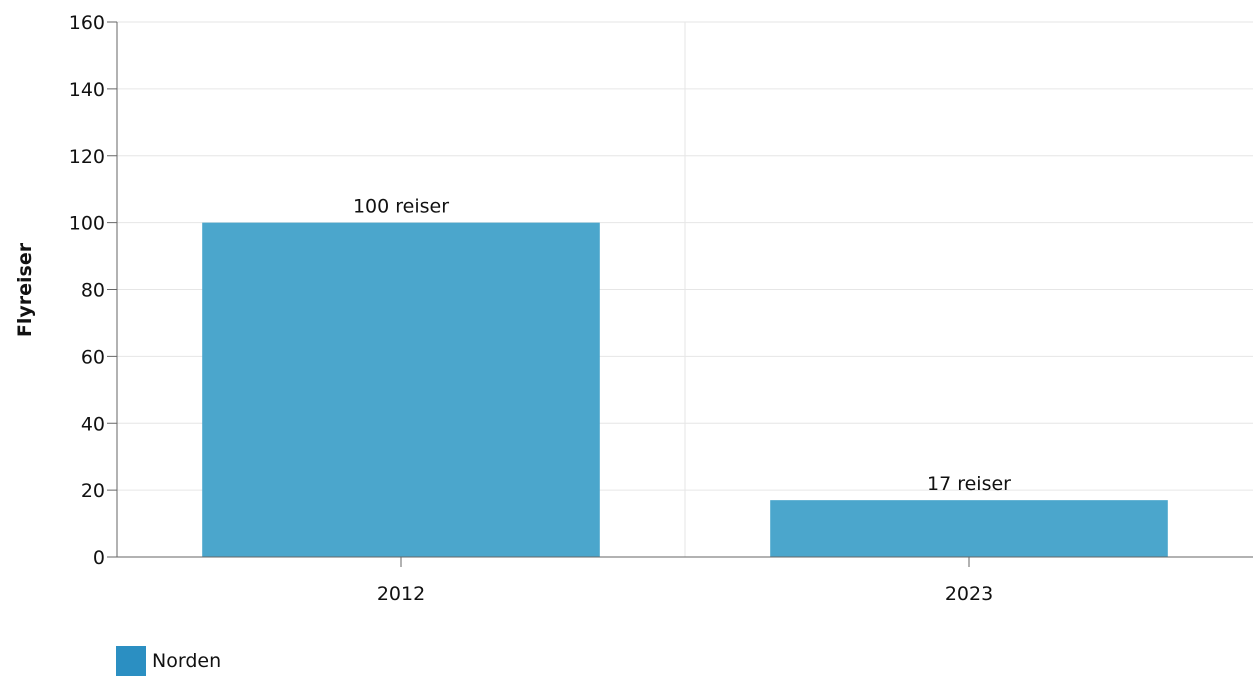 This screenshot has width=1255, height=676. What do you see at coordinates (87, 224) in the screenshot?
I see `y-tick-label-100: 100` at bounding box center [87, 224].